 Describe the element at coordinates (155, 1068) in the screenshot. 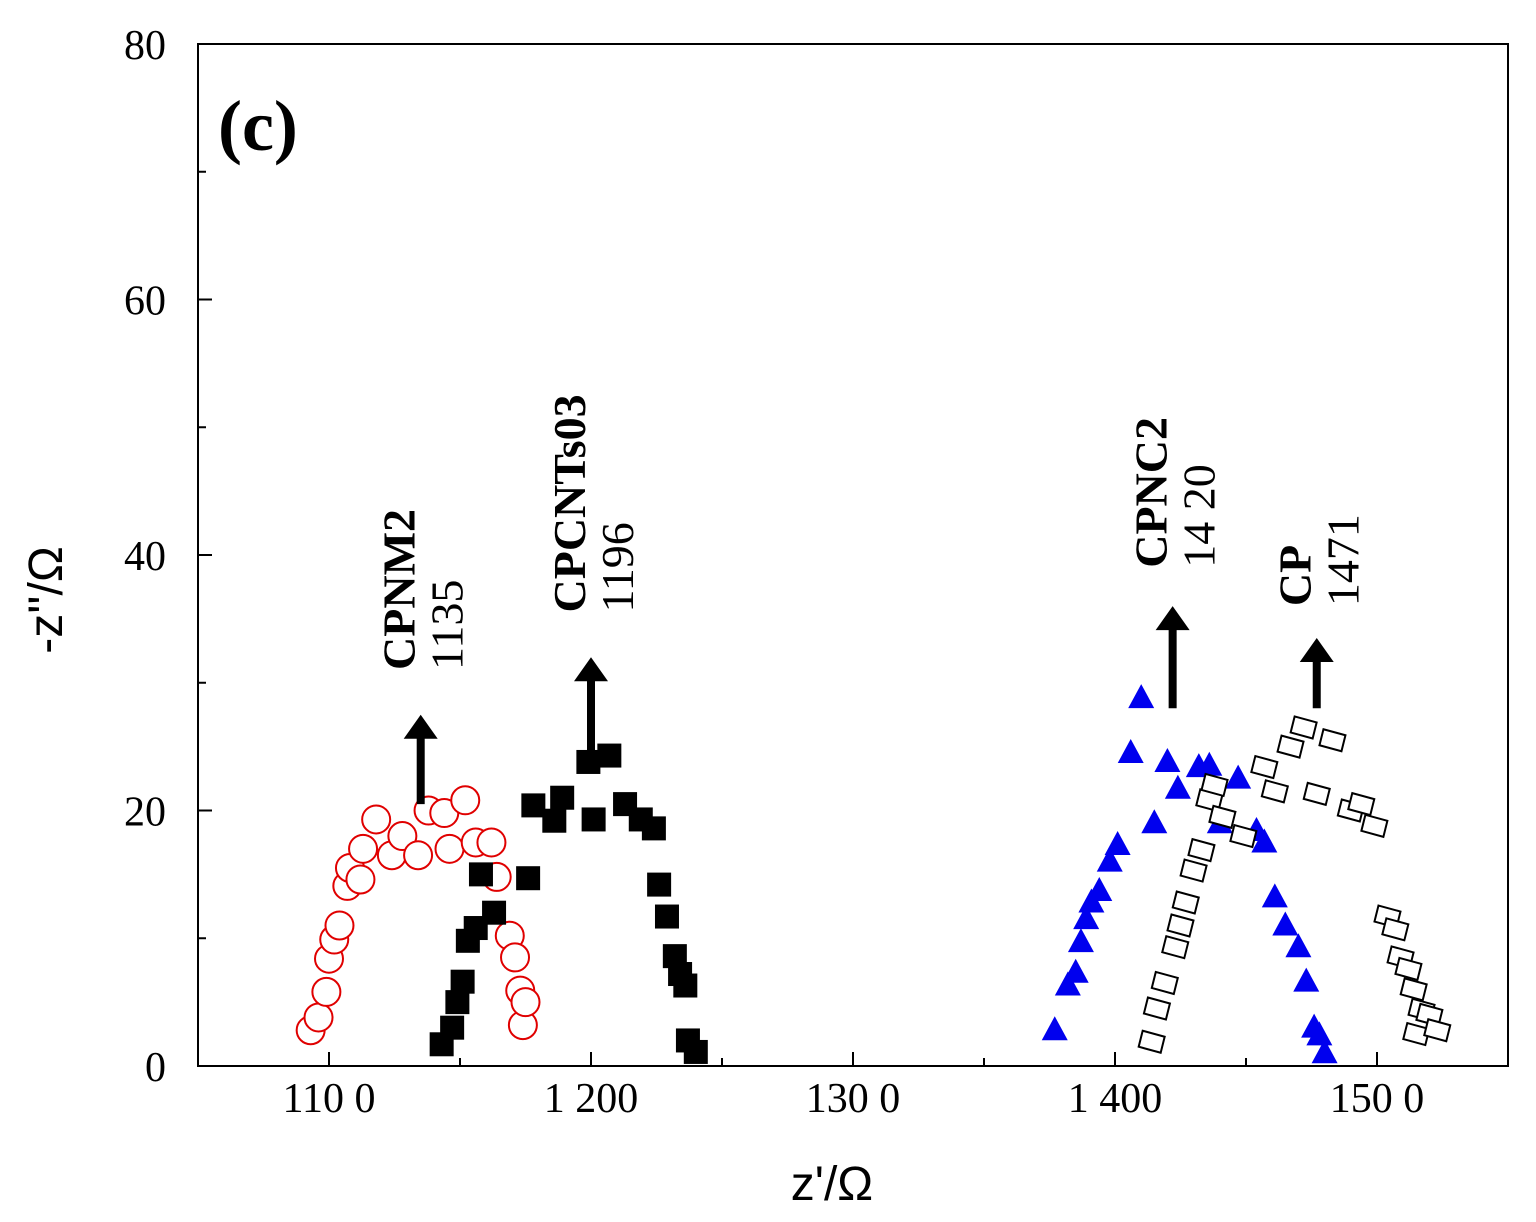

I see `y-tick-label: 0` at that location.